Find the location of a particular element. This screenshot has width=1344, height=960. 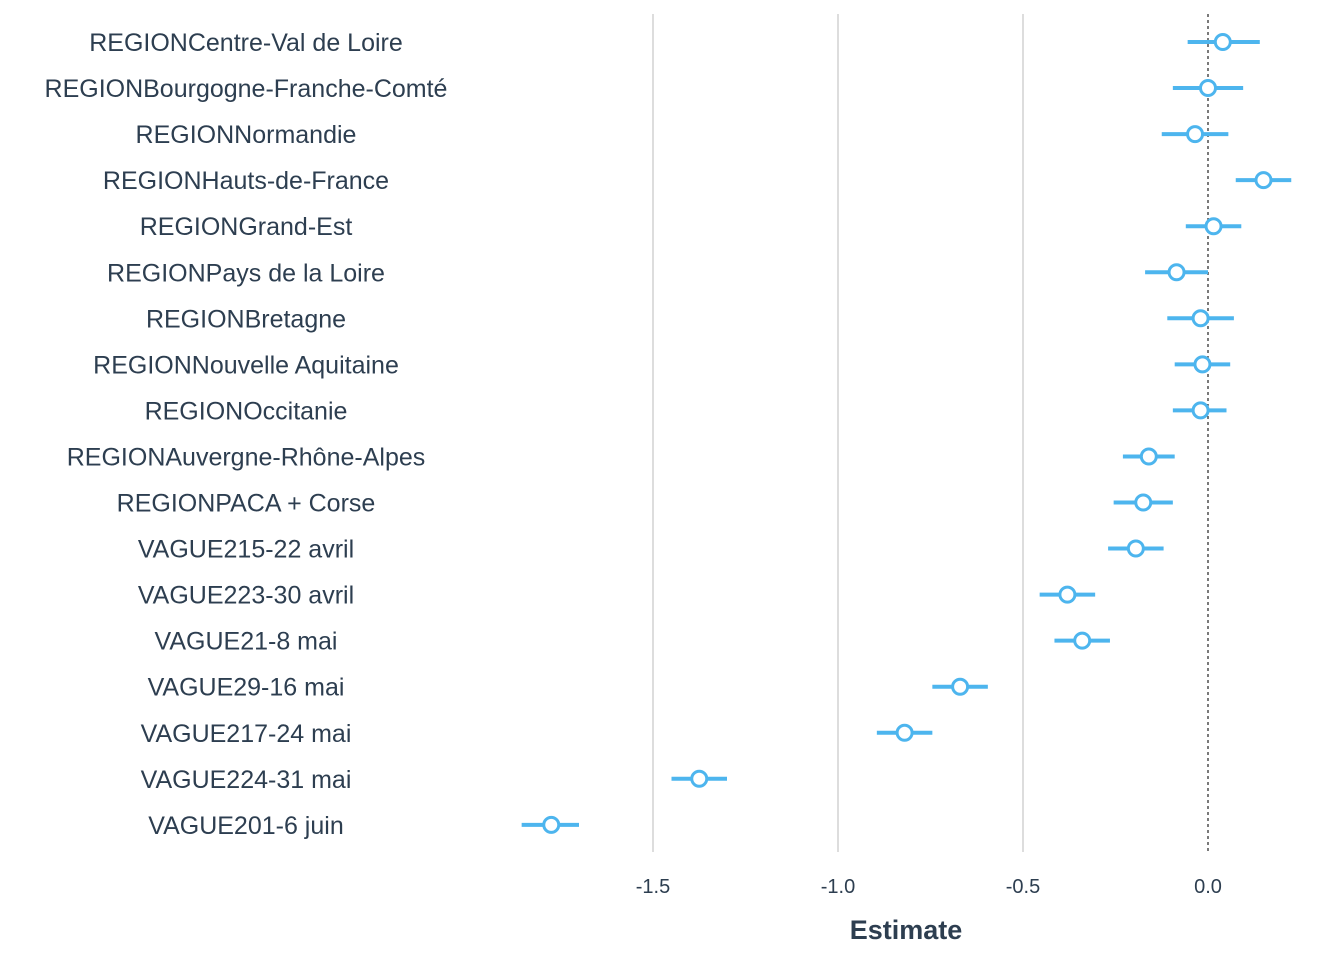

term-label: VAGUE215-22 avril is located at coordinates (246, 550).